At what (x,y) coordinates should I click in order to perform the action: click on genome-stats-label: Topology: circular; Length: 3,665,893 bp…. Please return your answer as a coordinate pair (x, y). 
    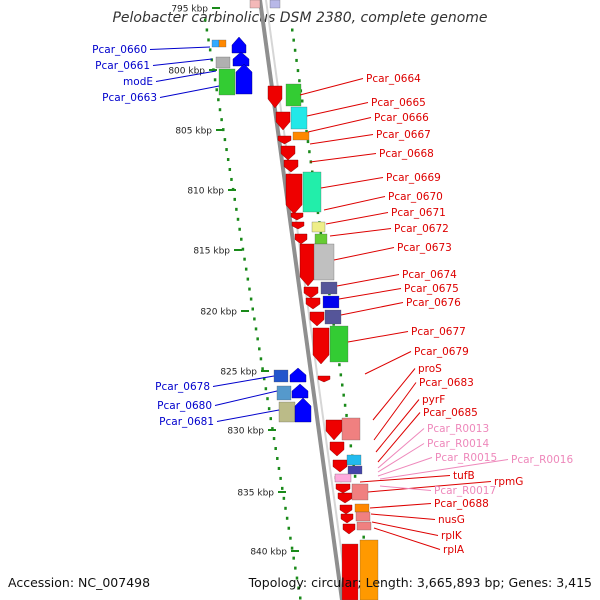
    Looking at the image, I should click on (420, 582).